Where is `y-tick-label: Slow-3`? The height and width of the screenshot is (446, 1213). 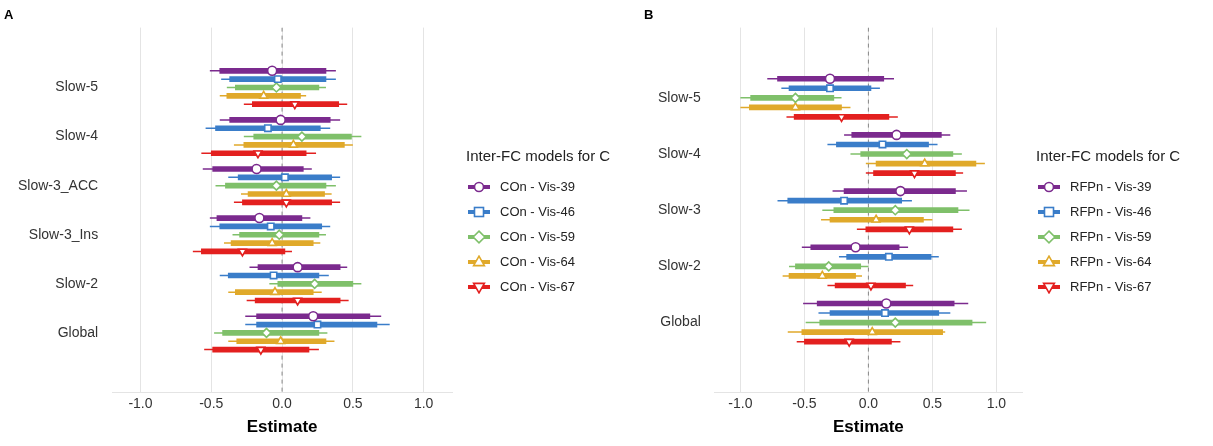
y-tick-label: Slow-3 is located at coordinates (679, 209).